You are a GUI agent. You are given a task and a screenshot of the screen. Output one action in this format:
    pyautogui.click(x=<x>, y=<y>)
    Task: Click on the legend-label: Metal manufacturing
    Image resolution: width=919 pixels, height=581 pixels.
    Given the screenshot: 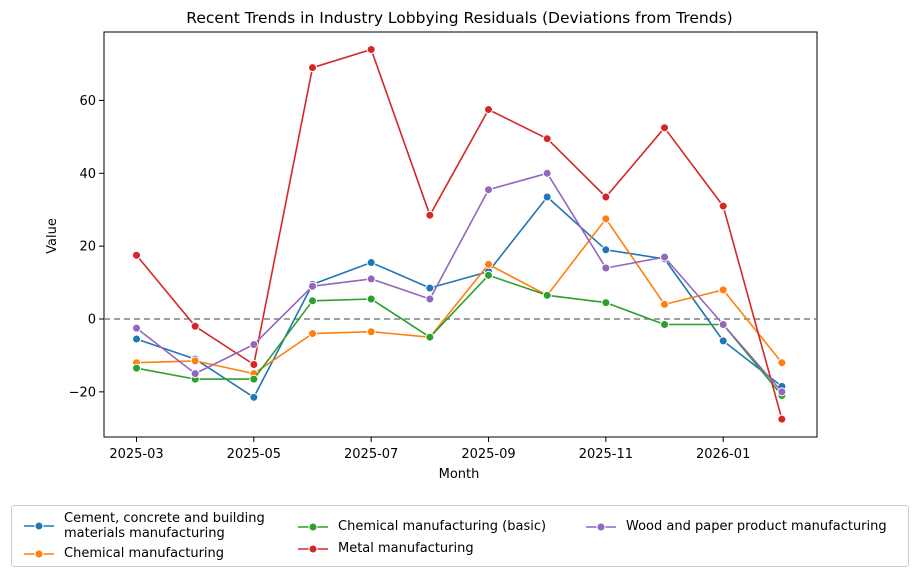 What is the action you would take?
    pyautogui.click(x=406, y=548)
    